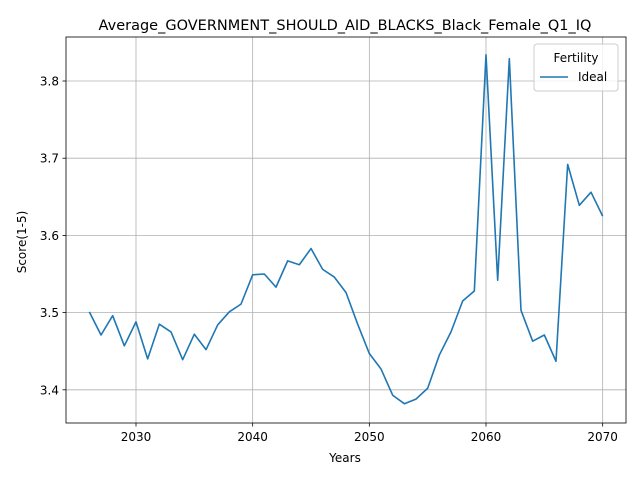 Image resolution: width=640 pixels, height=480 pixels. I want to click on x-axis-label: Years, so click(344, 458).